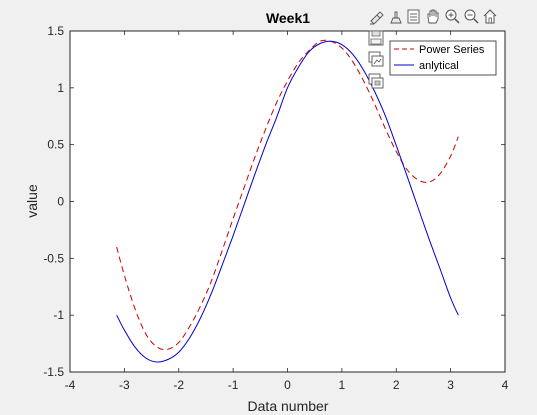 This screenshot has width=537, height=415. What do you see at coordinates (376, 59) in the screenshot?
I see `copy-figure-icon` at bounding box center [376, 59].